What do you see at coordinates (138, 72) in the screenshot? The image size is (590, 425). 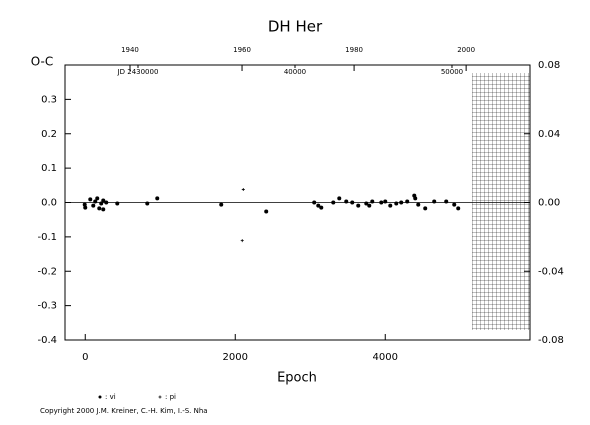 I see `jd-tick-label: JD 2430000` at bounding box center [138, 72].